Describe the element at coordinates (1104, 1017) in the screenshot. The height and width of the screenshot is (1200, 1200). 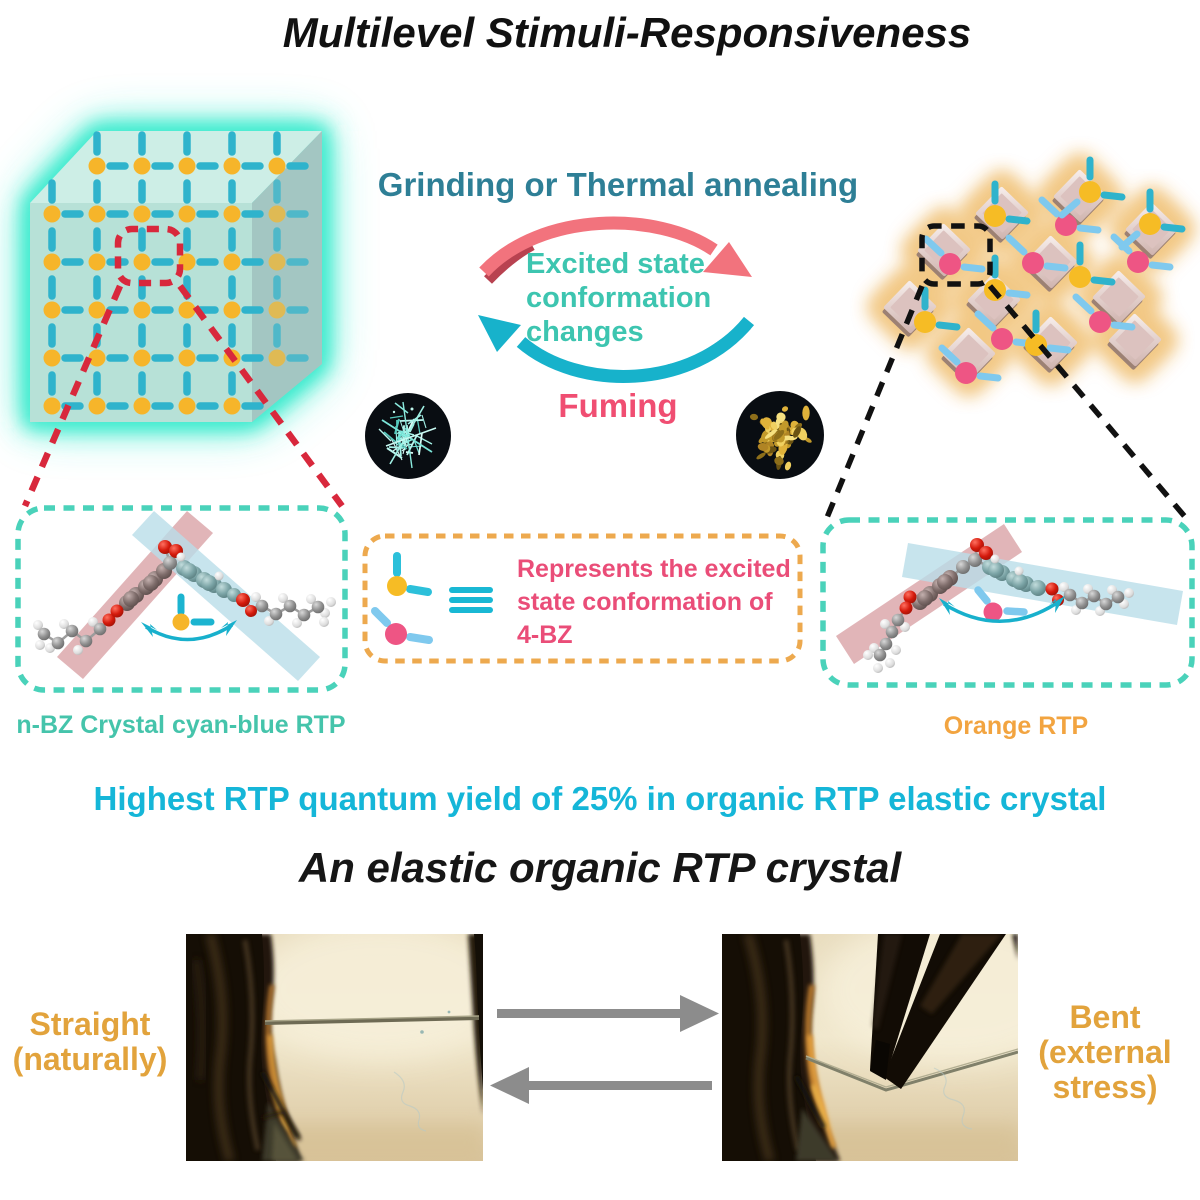
I see `svg-text: Bent` at that location.